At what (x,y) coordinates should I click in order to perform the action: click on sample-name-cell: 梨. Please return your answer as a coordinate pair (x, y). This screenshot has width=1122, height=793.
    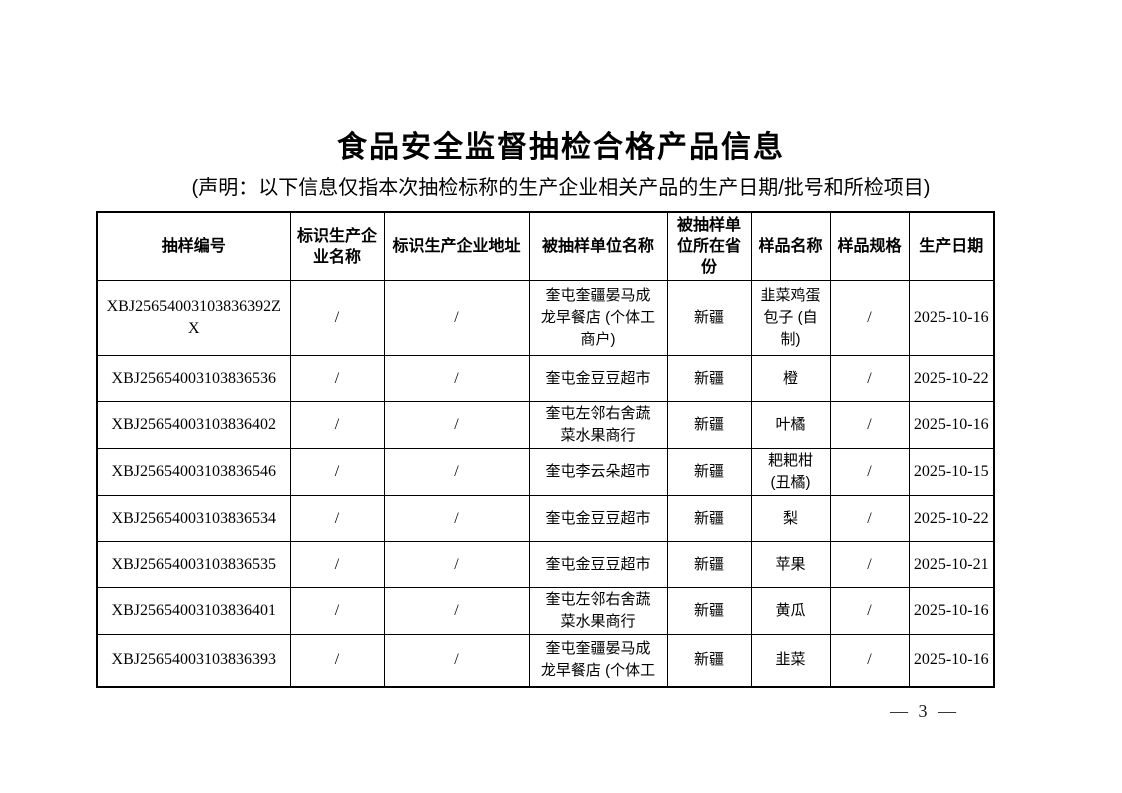
    Looking at the image, I should click on (790, 518).